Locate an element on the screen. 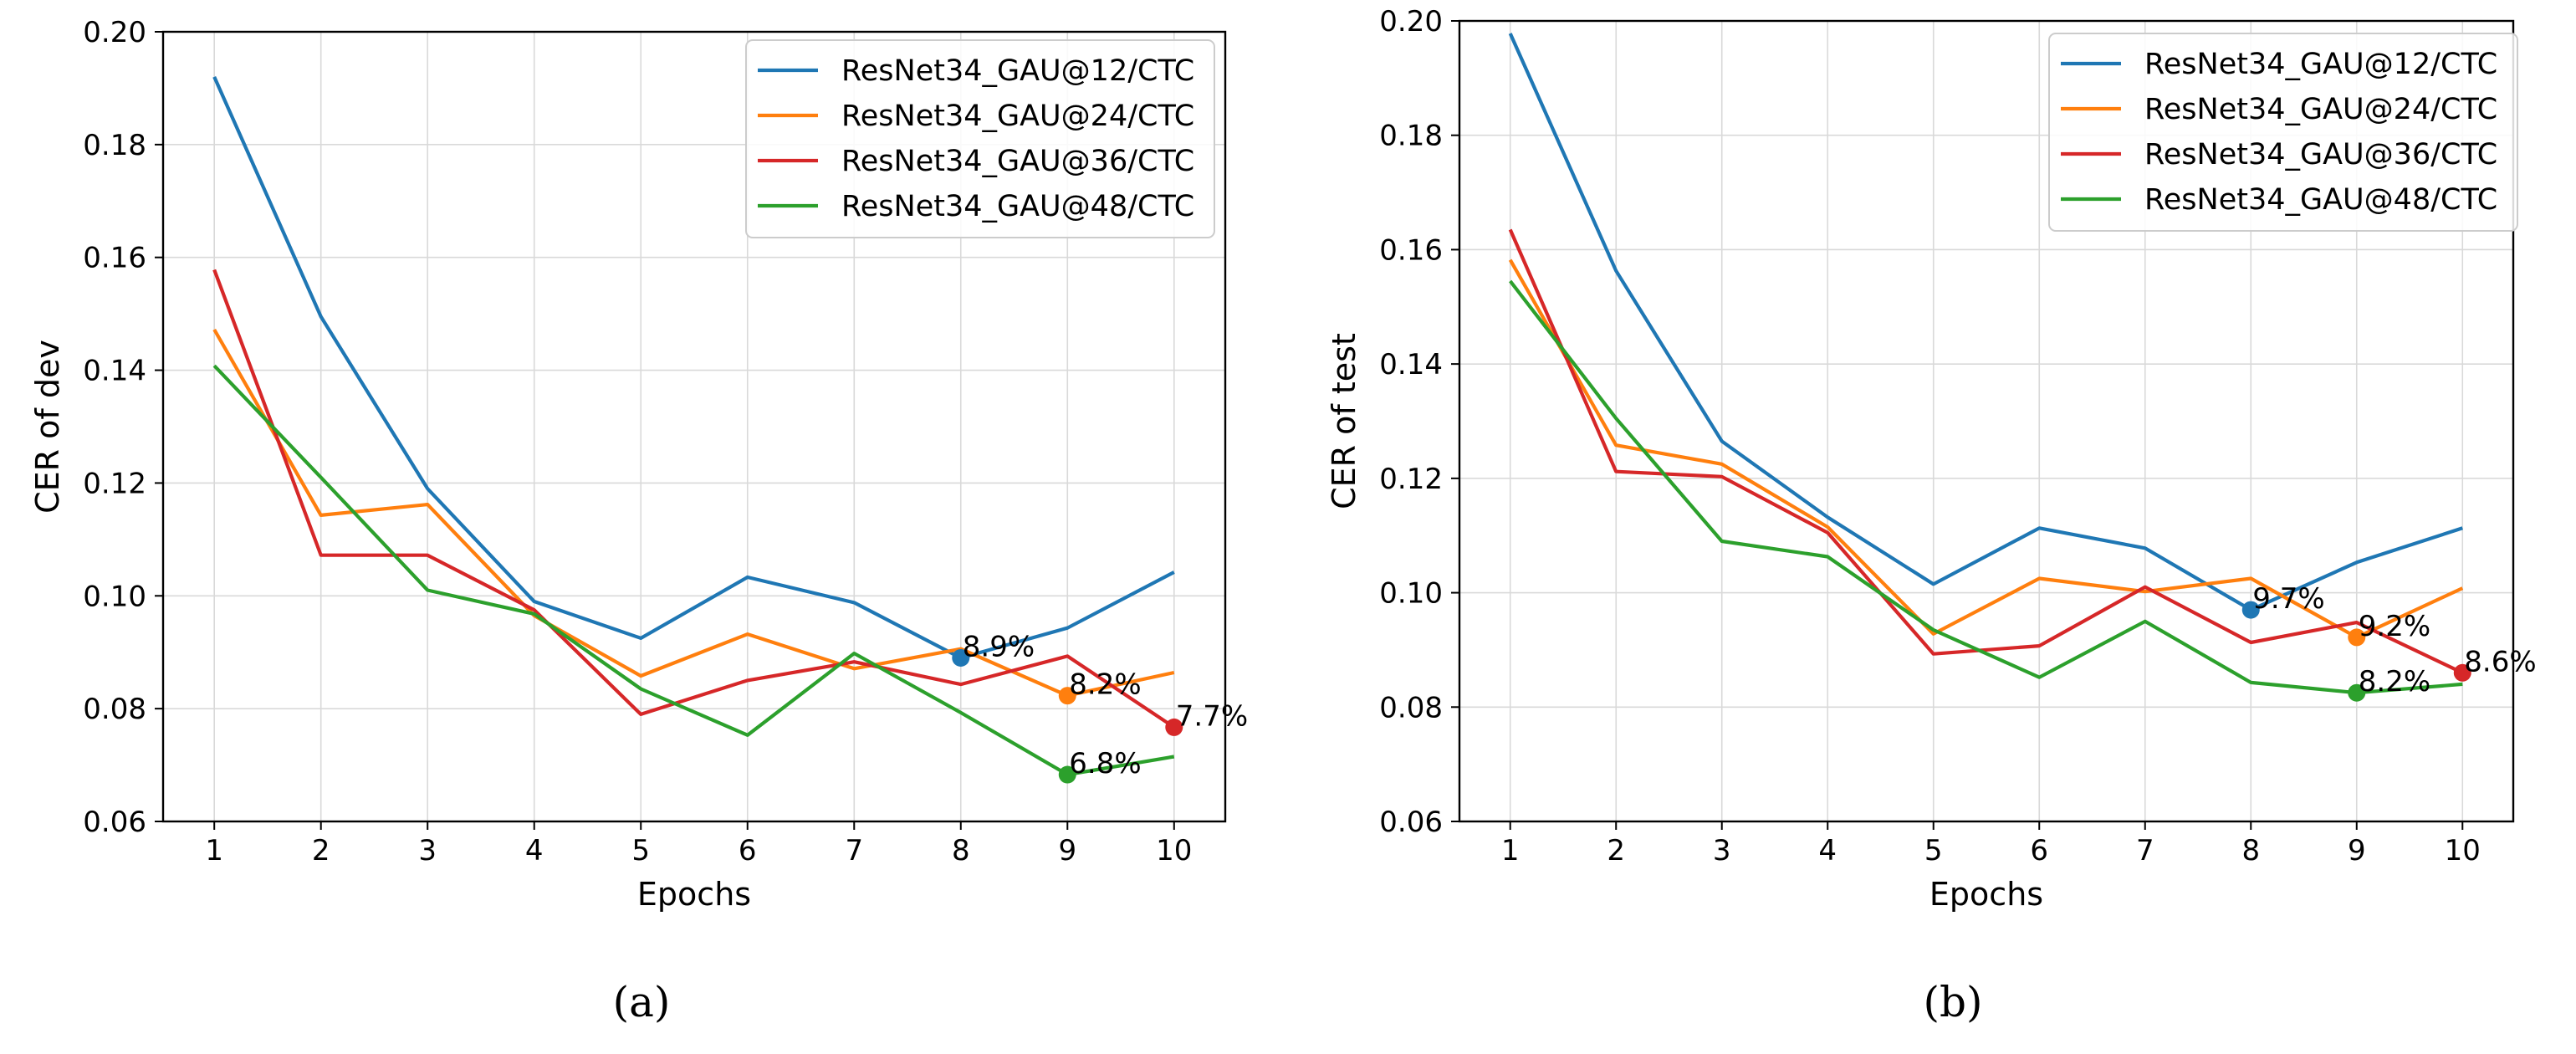 The height and width of the screenshot is (1054, 2576). best-point-label: 9.2% is located at coordinates (2394, 627).